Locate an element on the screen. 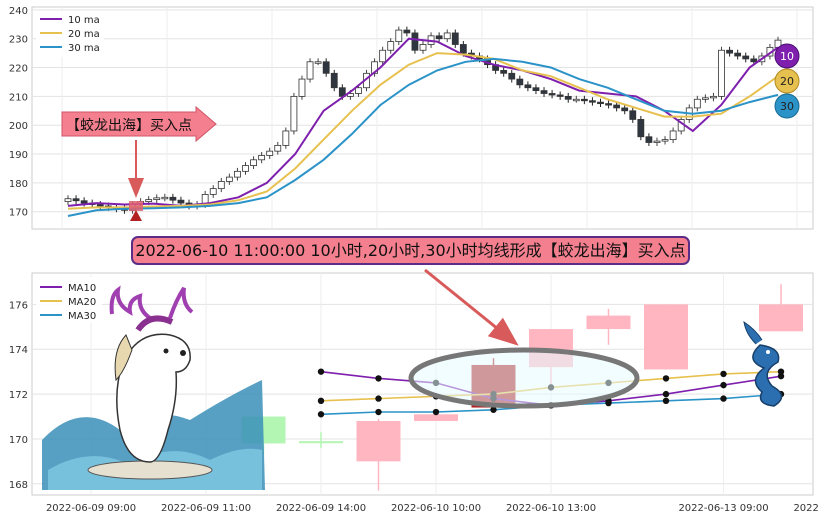 Image resolution: width=819 pixels, height=520 pixels. badge-ma10-label: 10 is located at coordinates (787, 56).